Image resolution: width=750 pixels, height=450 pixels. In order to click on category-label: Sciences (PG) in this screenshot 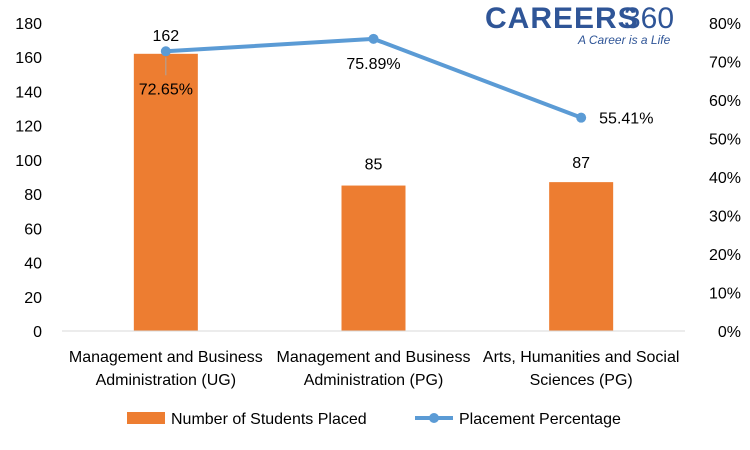, I will do `click(581, 380)`.